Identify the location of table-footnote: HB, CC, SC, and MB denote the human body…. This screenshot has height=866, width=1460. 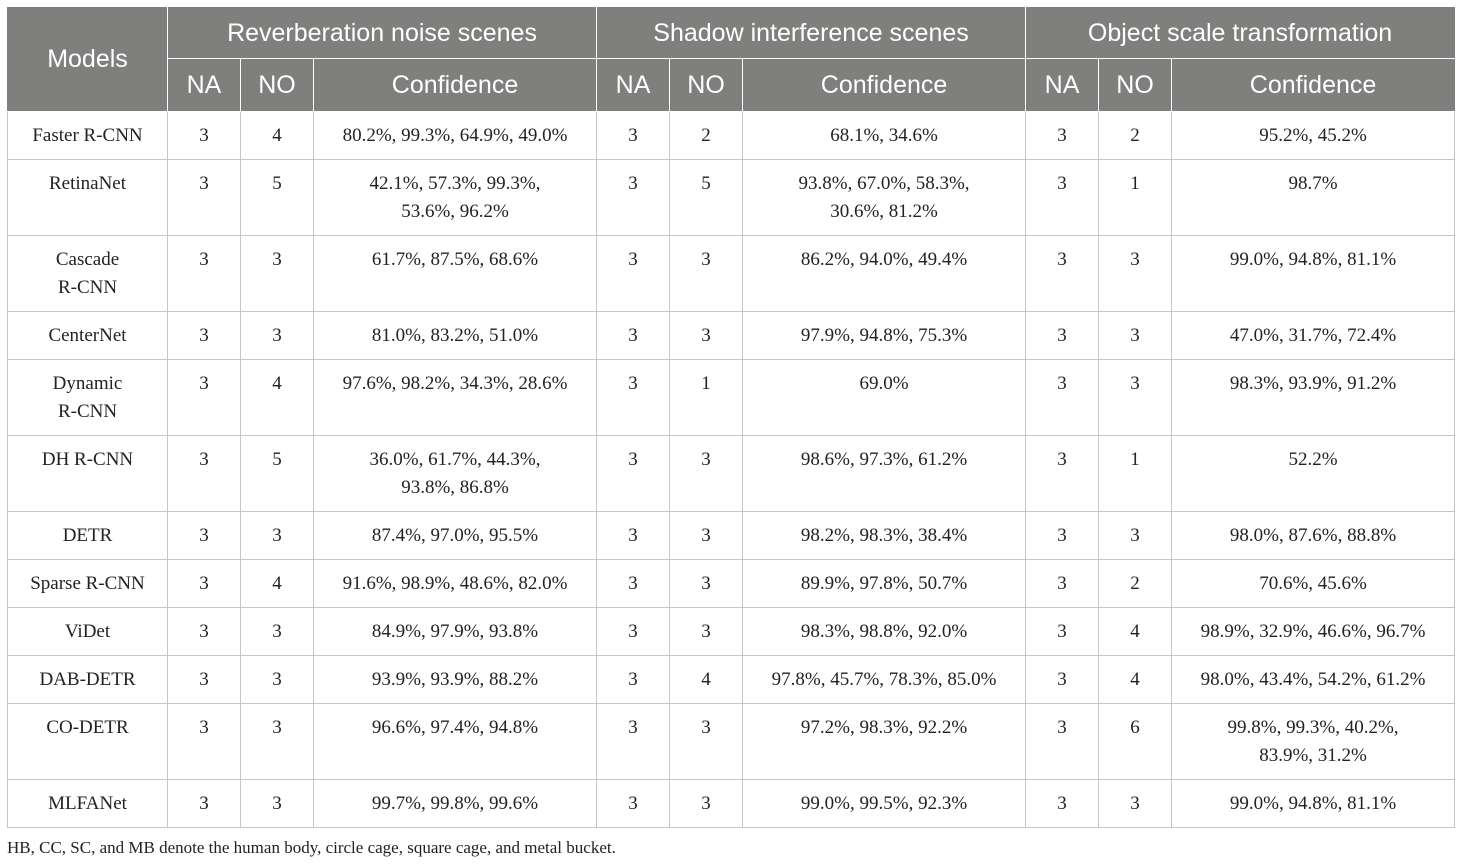
(311, 847).